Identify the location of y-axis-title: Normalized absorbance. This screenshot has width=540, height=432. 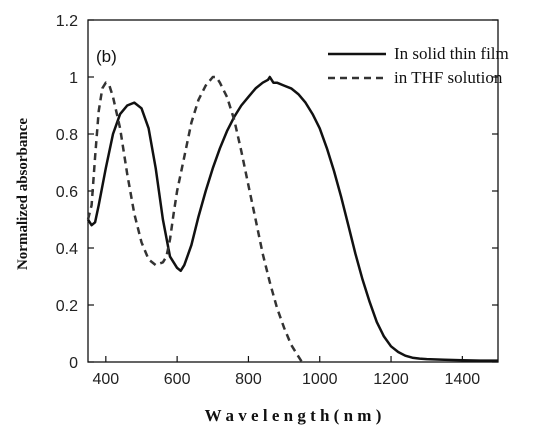
(23, 194).